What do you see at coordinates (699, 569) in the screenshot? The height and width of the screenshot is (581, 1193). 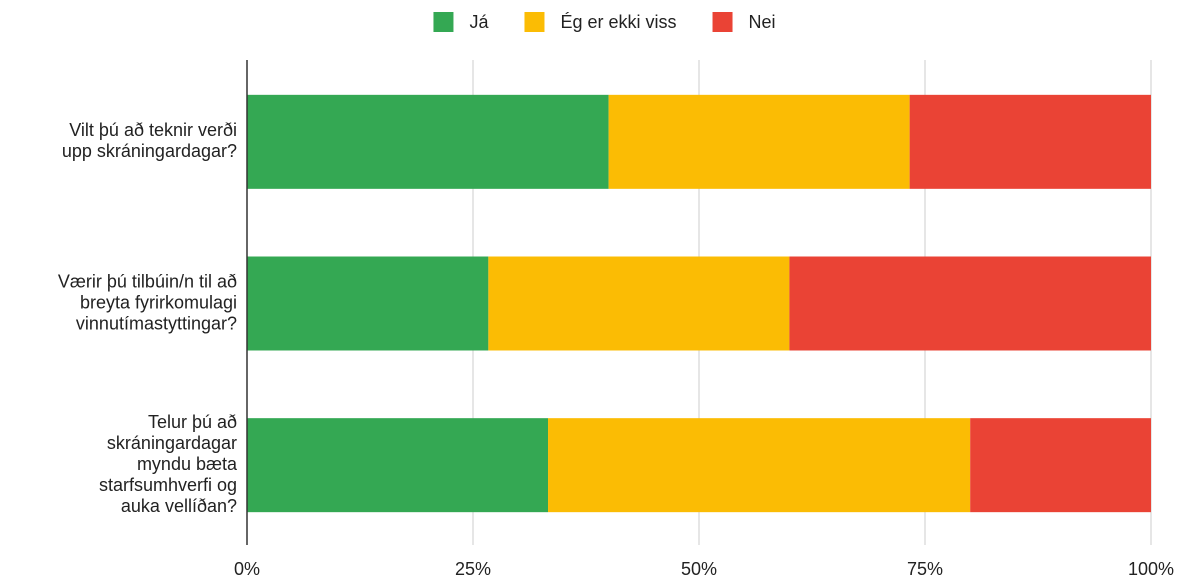 I see `x-tick-label: 50%` at bounding box center [699, 569].